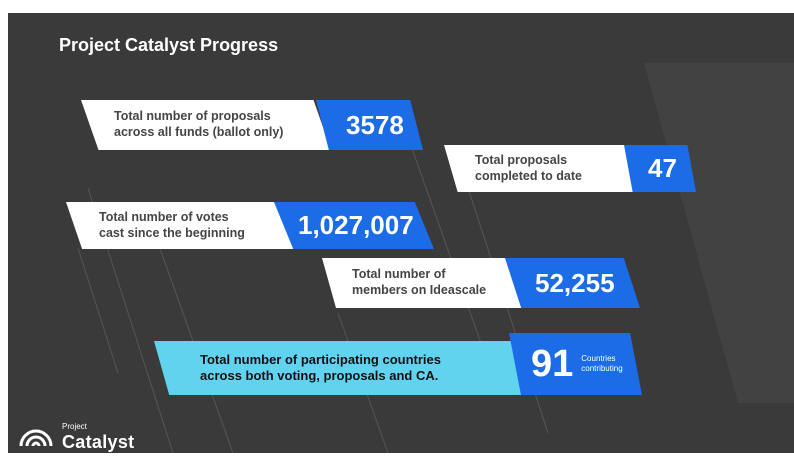 The height and width of the screenshot is (461, 794). Describe the element at coordinates (399, 274) in the screenshot. I see `stat-label-line1: Total number of` at that location.